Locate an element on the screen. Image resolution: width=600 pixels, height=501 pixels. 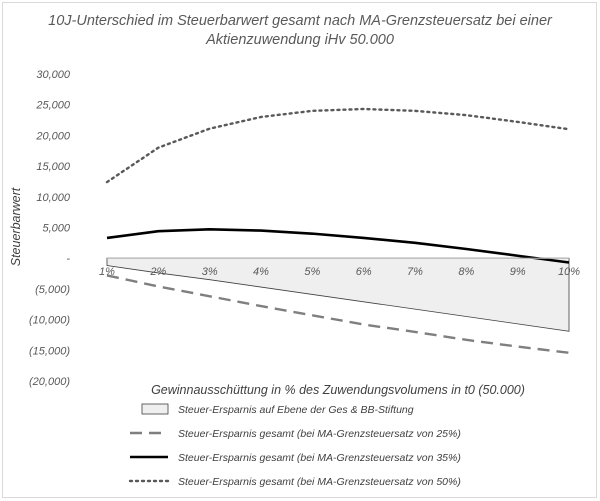
y-tick-label: (15,000) is located at coordinates (49, 351).